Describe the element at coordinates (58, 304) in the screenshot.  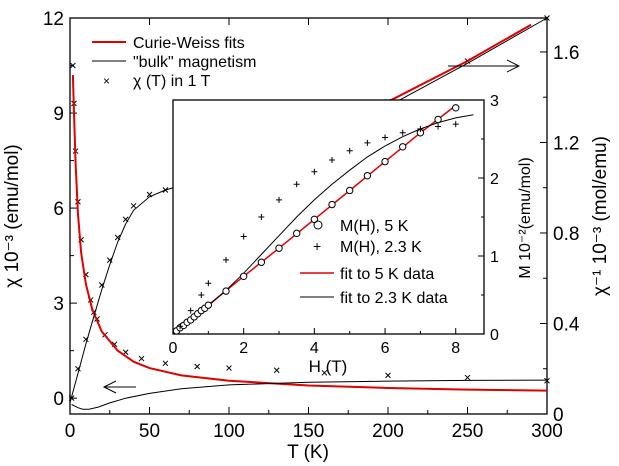
I see `main-y-left-tick-label: 3` at that location.